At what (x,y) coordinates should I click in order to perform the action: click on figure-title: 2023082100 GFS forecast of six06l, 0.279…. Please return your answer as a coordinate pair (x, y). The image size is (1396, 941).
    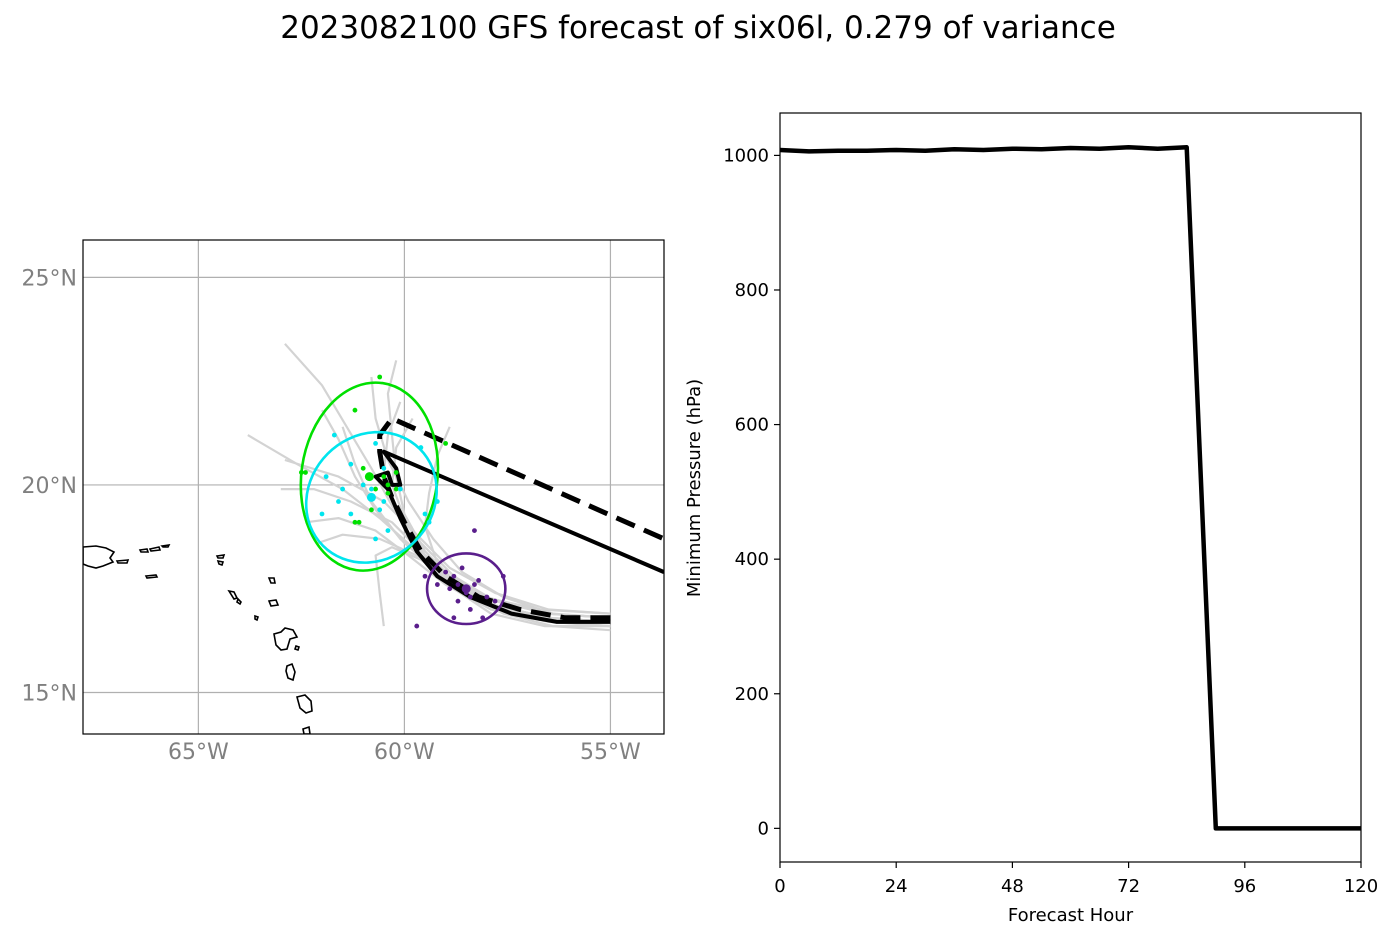
    Looking at the image, I should click on (698, 28).